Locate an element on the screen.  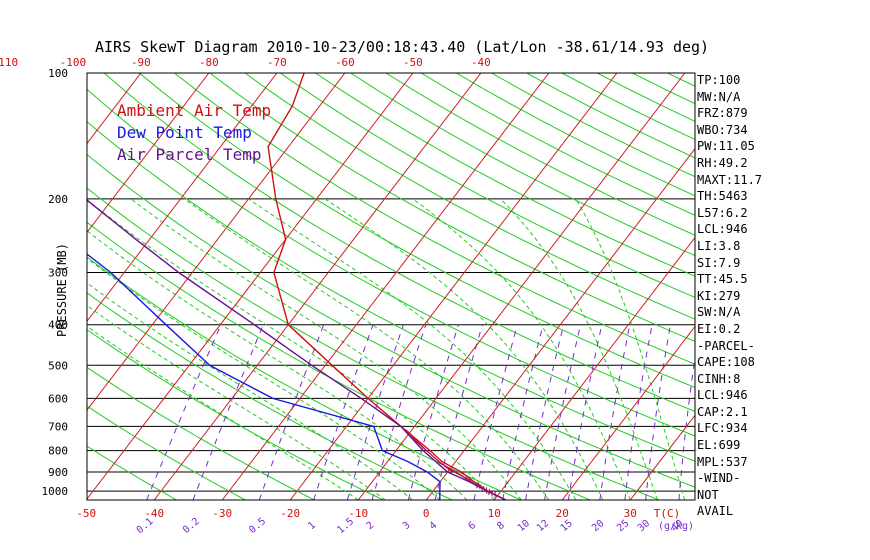
pressure-tick-700: 700 is located at coordinates (58, 426).